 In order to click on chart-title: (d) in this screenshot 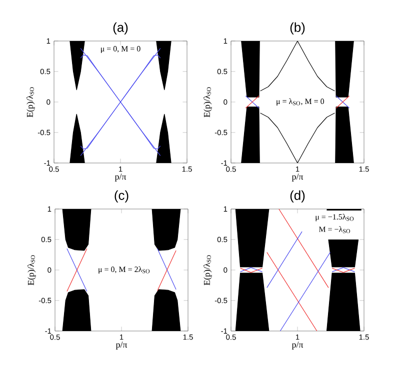, I will do `click(297, 196)`.